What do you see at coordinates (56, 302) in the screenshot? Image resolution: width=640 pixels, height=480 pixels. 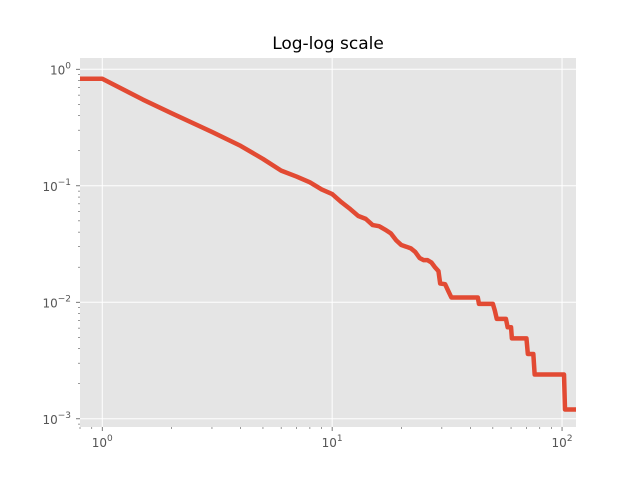 I see `y-tick-label: 10⁻²` at bounding box center [56, 302].